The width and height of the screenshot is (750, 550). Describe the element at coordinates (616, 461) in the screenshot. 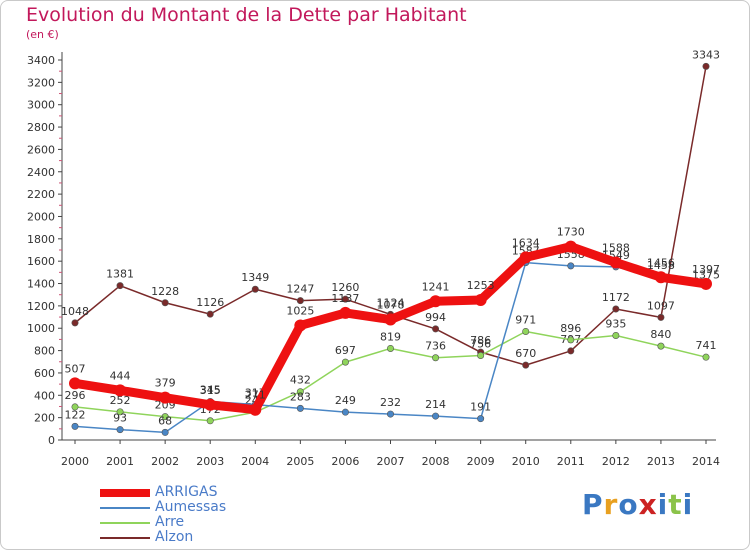

I see `x-tick-label: 2012` at that location.